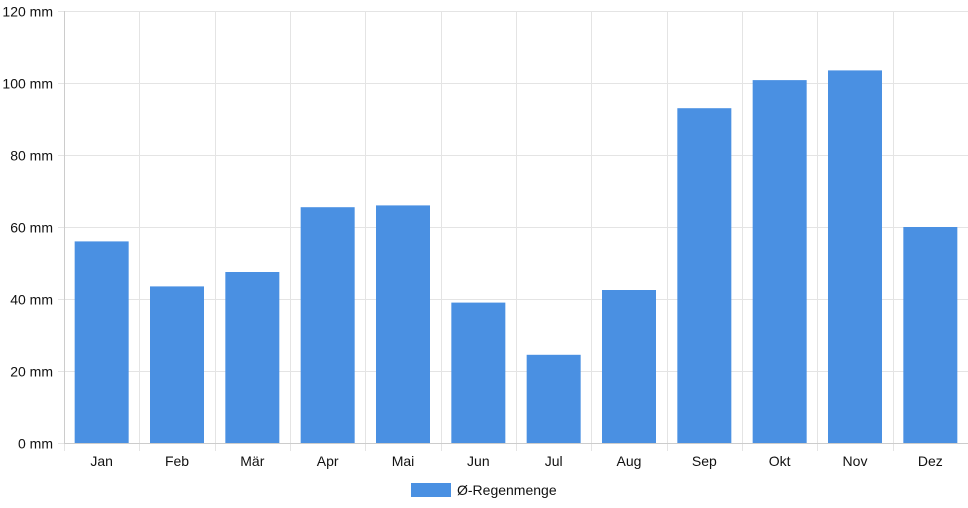  What do you see at coordinates (855, 461) in the screenshot?
I see `x-tick-label: Nov` at bounding box center [855, 461].